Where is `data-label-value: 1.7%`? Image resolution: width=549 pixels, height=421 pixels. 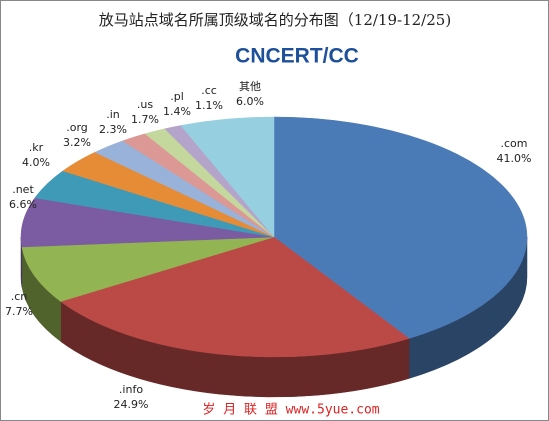
data-label-value: 1.7% is located at coordinates (145, 119).